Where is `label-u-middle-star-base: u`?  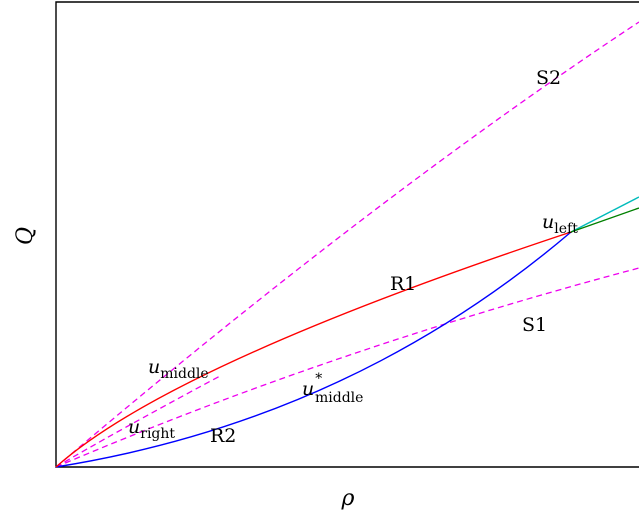
label-u-middle-star-base: u is located at coordinates (308, 389).